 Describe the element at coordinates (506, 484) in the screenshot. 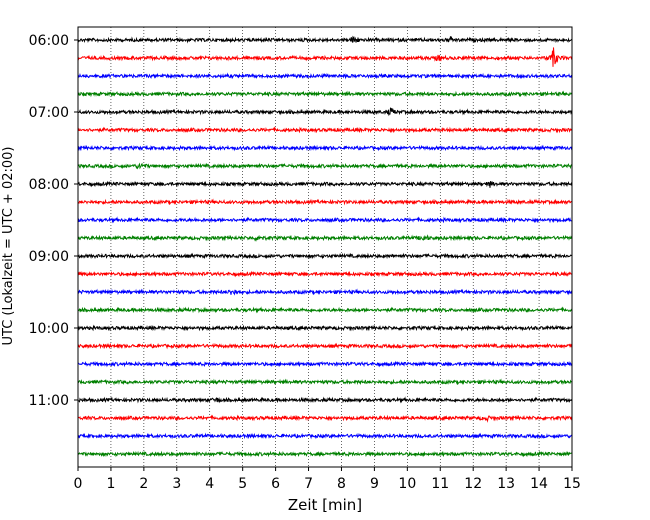

I see `x-tick-label: 13` at that location.